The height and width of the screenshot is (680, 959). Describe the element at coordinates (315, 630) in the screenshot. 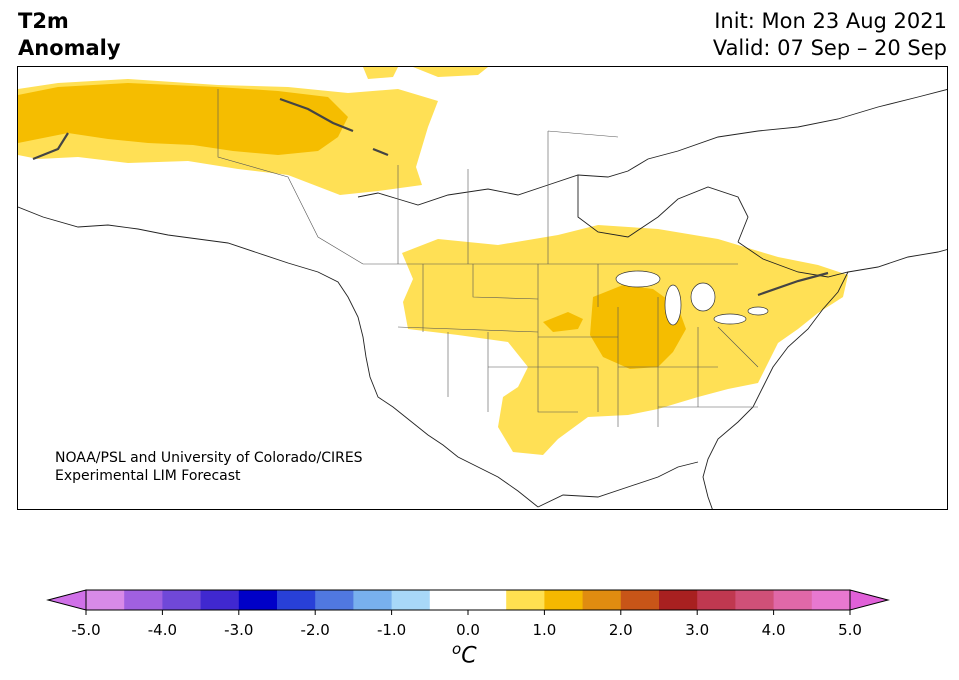

I see `colorbar-tick-label: -2.0` at that location.